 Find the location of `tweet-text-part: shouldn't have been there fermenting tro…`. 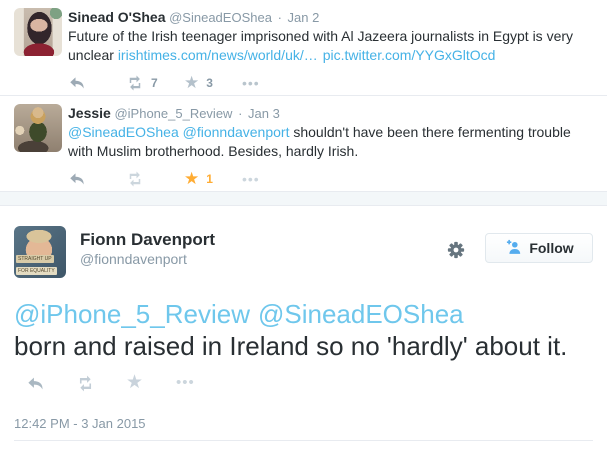

tweet-text-part: shouldn't have been there fermenting tro… is located at coordinates (319, 141).